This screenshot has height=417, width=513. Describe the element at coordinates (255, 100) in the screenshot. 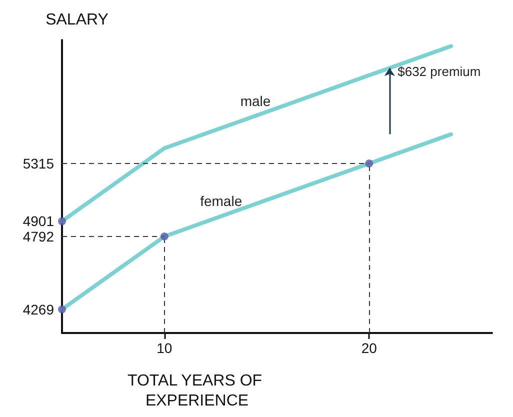

I see `series-label: male` at that location.